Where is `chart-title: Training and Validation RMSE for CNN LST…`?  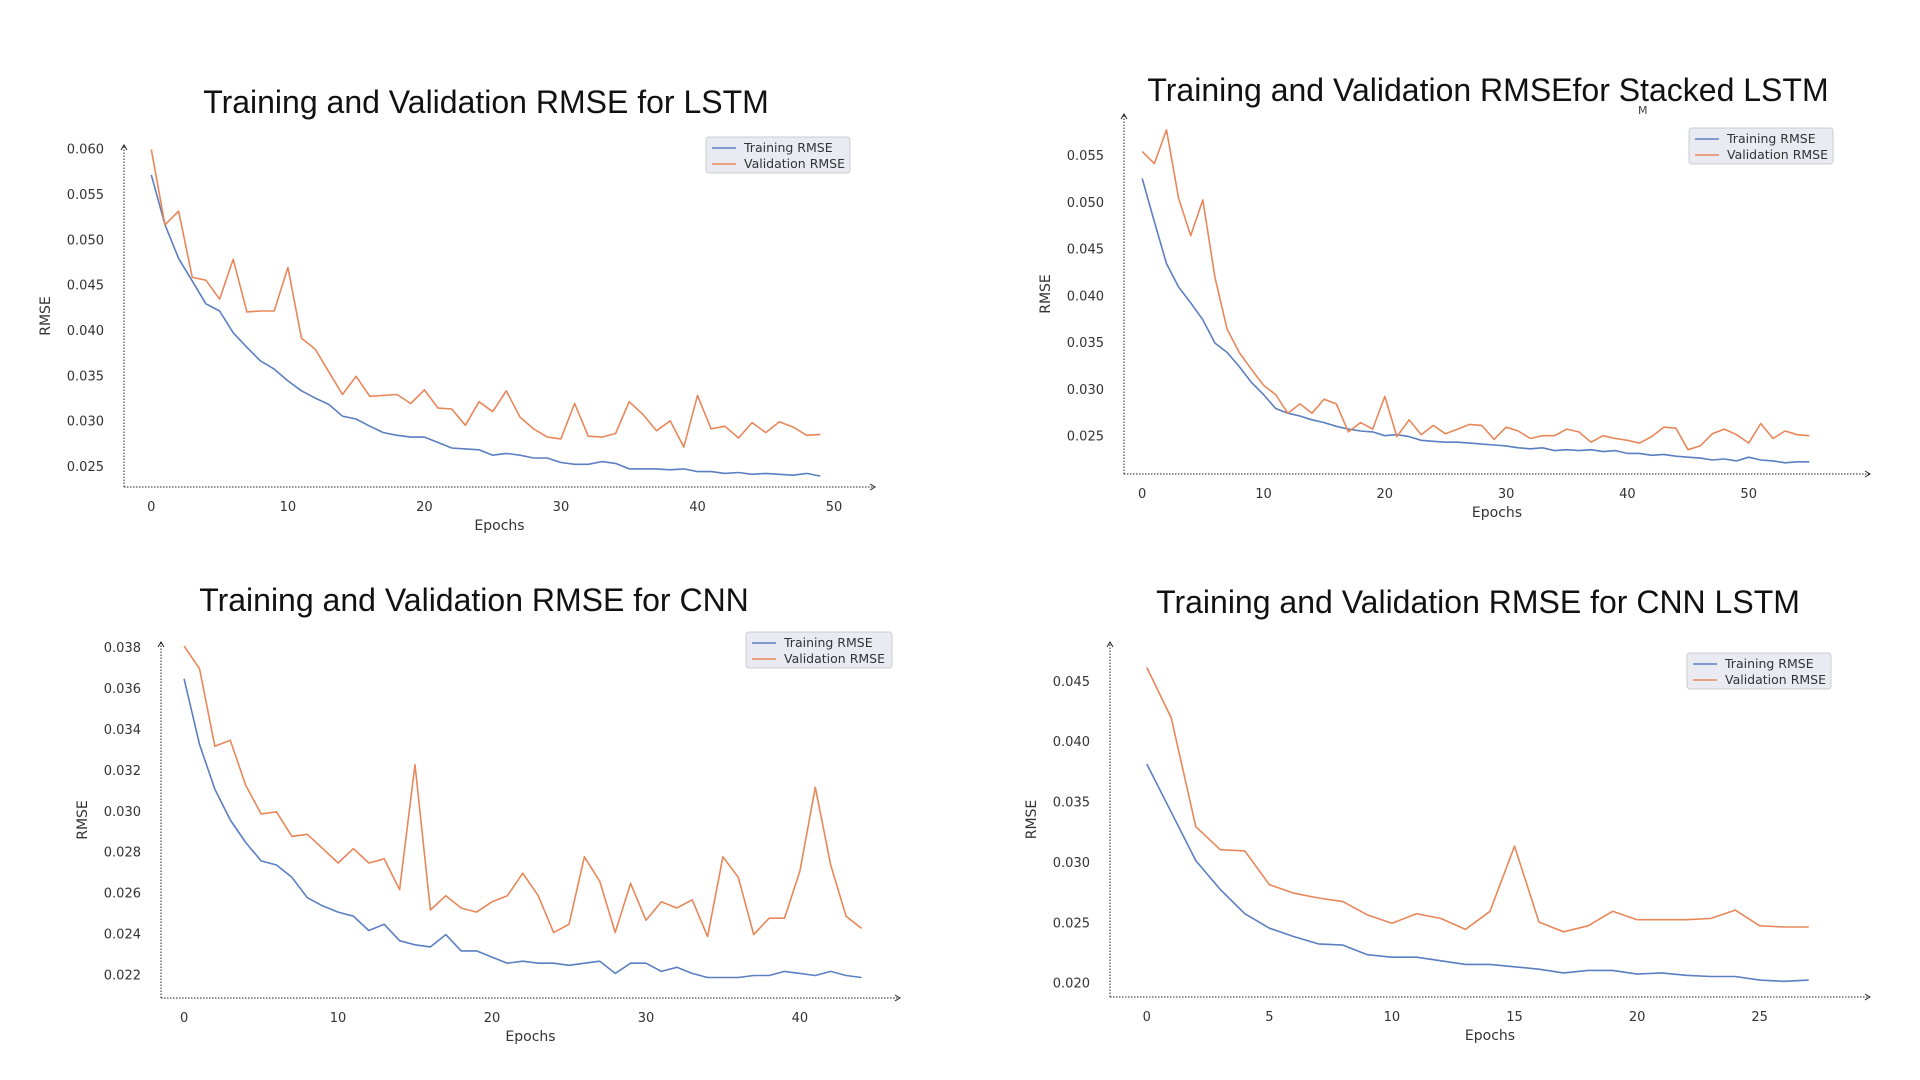 chart-title: Training and Validation RMSE for CNN LST… is located at coordinates (1478, 602).